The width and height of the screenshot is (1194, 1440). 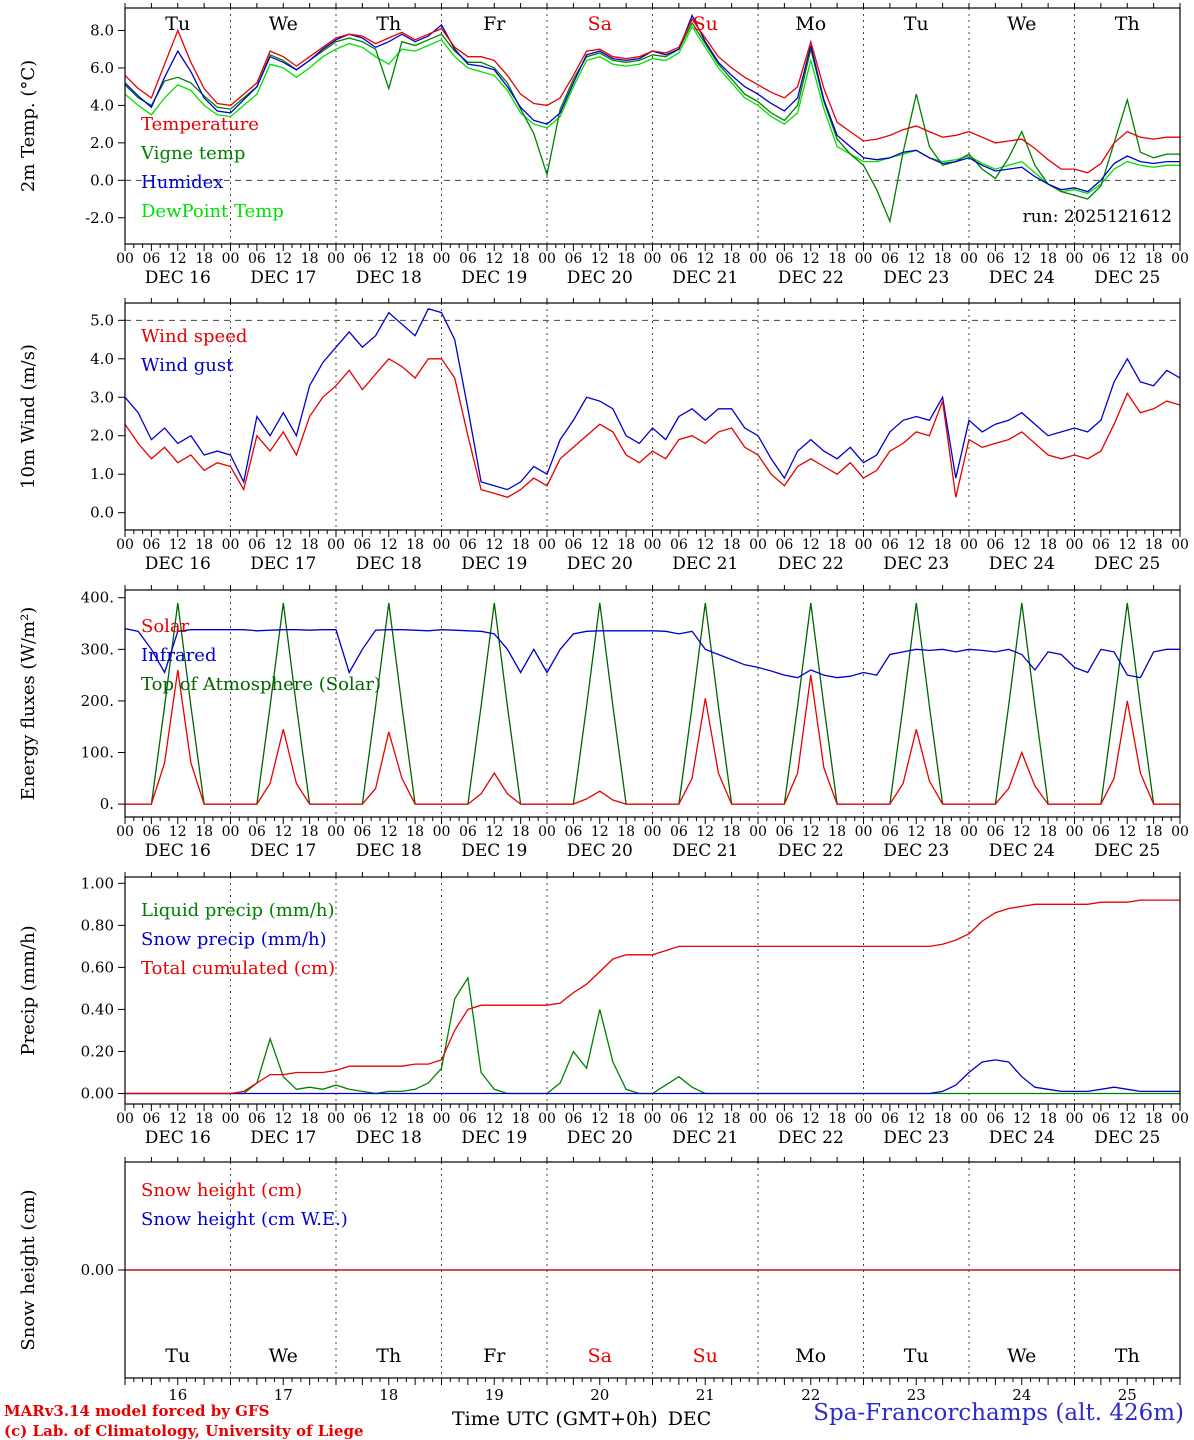 I want to click on legend-label-total-cumulated-cm-: Total cumulated (cm), so click(x=238, y=968).